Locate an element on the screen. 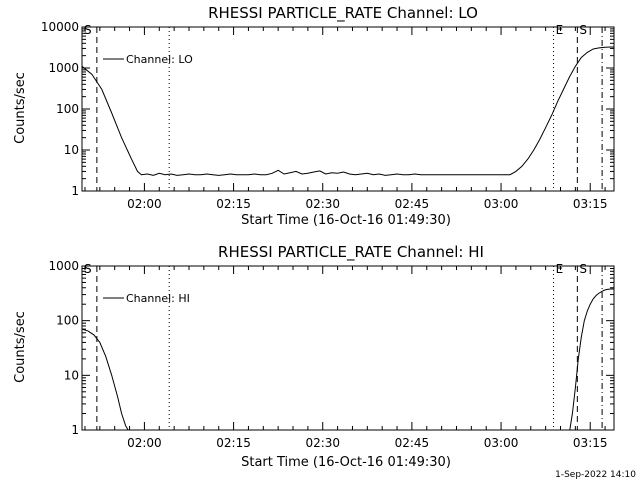 The width and height of the screenshot is (640, 480). y-axis-label-hi: Counts/sec is located at coordinates (20, 347).